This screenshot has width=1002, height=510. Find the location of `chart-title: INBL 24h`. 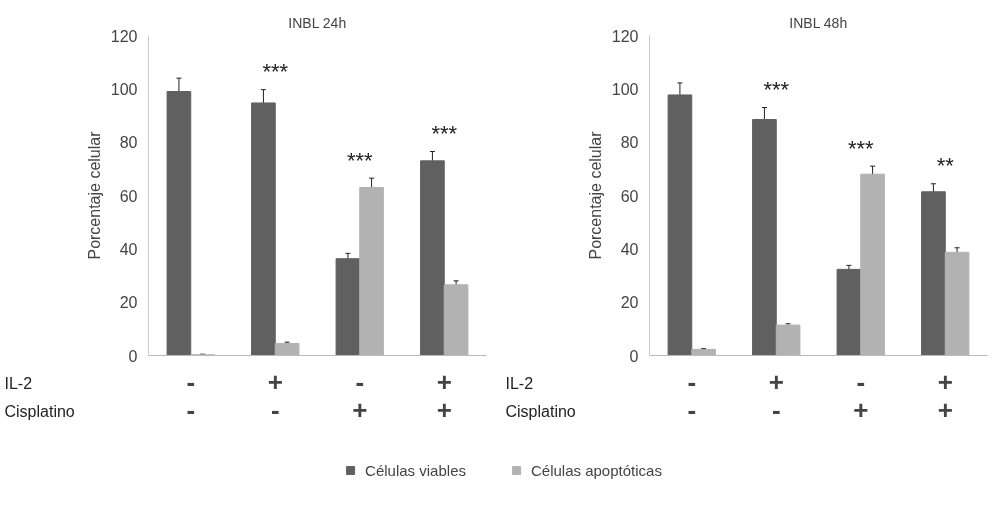

chart-title: INBL 24h is located at coordinates (317, 22).